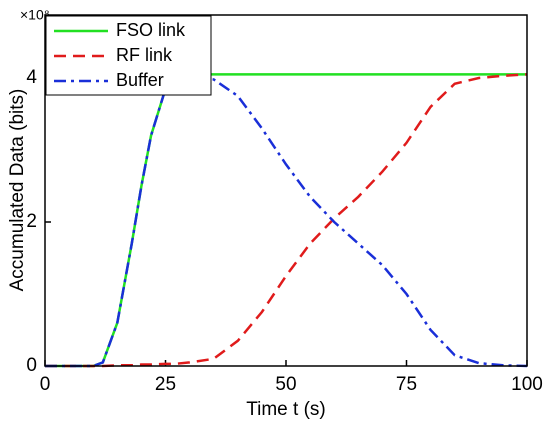  What do you see at coordinates (31, 77) in the screenshot?
I see `y-tick-label: 4` at bounding box center [31, 77].